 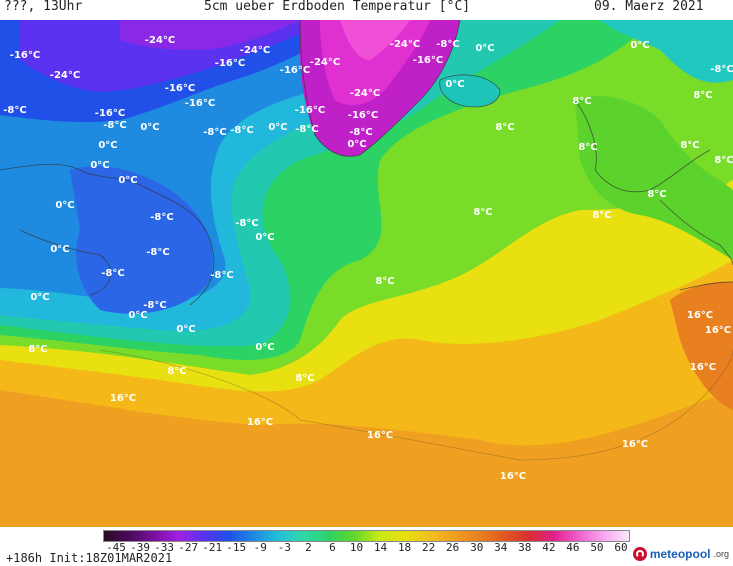 I want to click on color-scale-tick: 34, so click(x=501, y=547).